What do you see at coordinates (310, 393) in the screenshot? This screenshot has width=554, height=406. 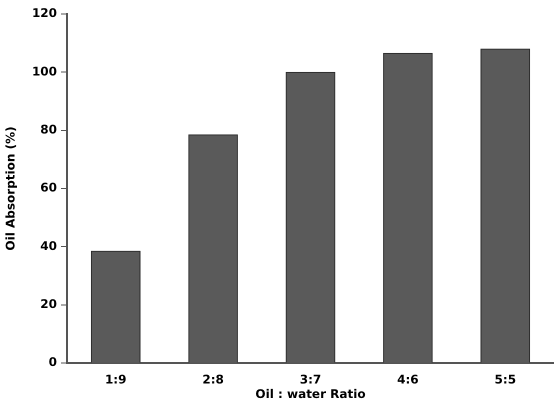 I see `x-axis-title: Oil : water Ratio` at bounding box center [310, 393].